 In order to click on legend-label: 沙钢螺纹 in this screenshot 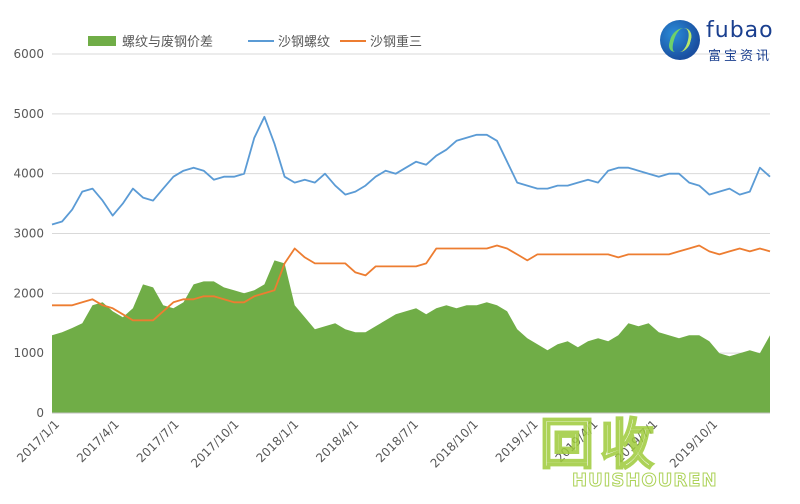, I will do `click(304, 42)`.